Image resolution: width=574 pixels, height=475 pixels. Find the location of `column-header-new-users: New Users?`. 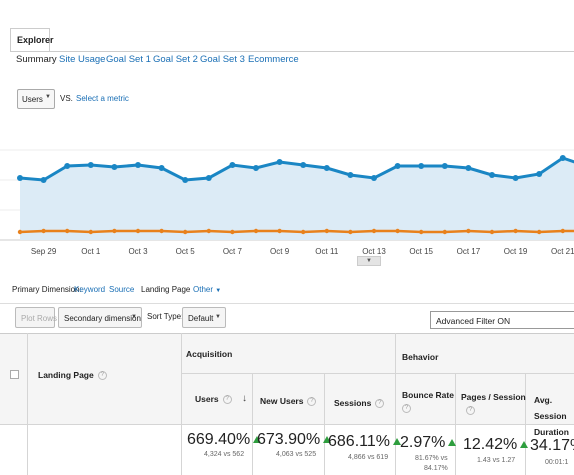

column-header-new-users: New Users? is located at coordinates (288, 401).